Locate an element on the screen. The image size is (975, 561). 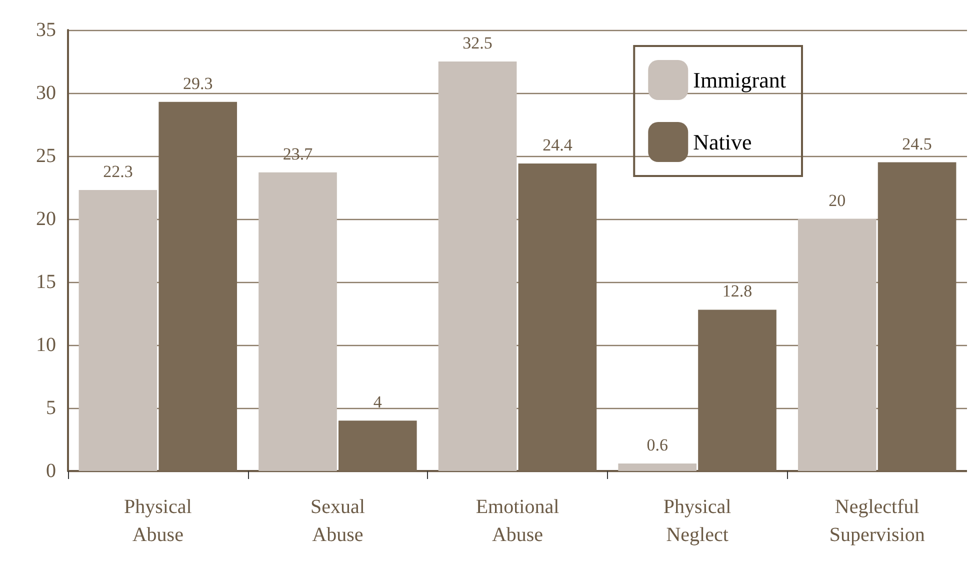
legend-label: Native is located at coordinates (722, 142).